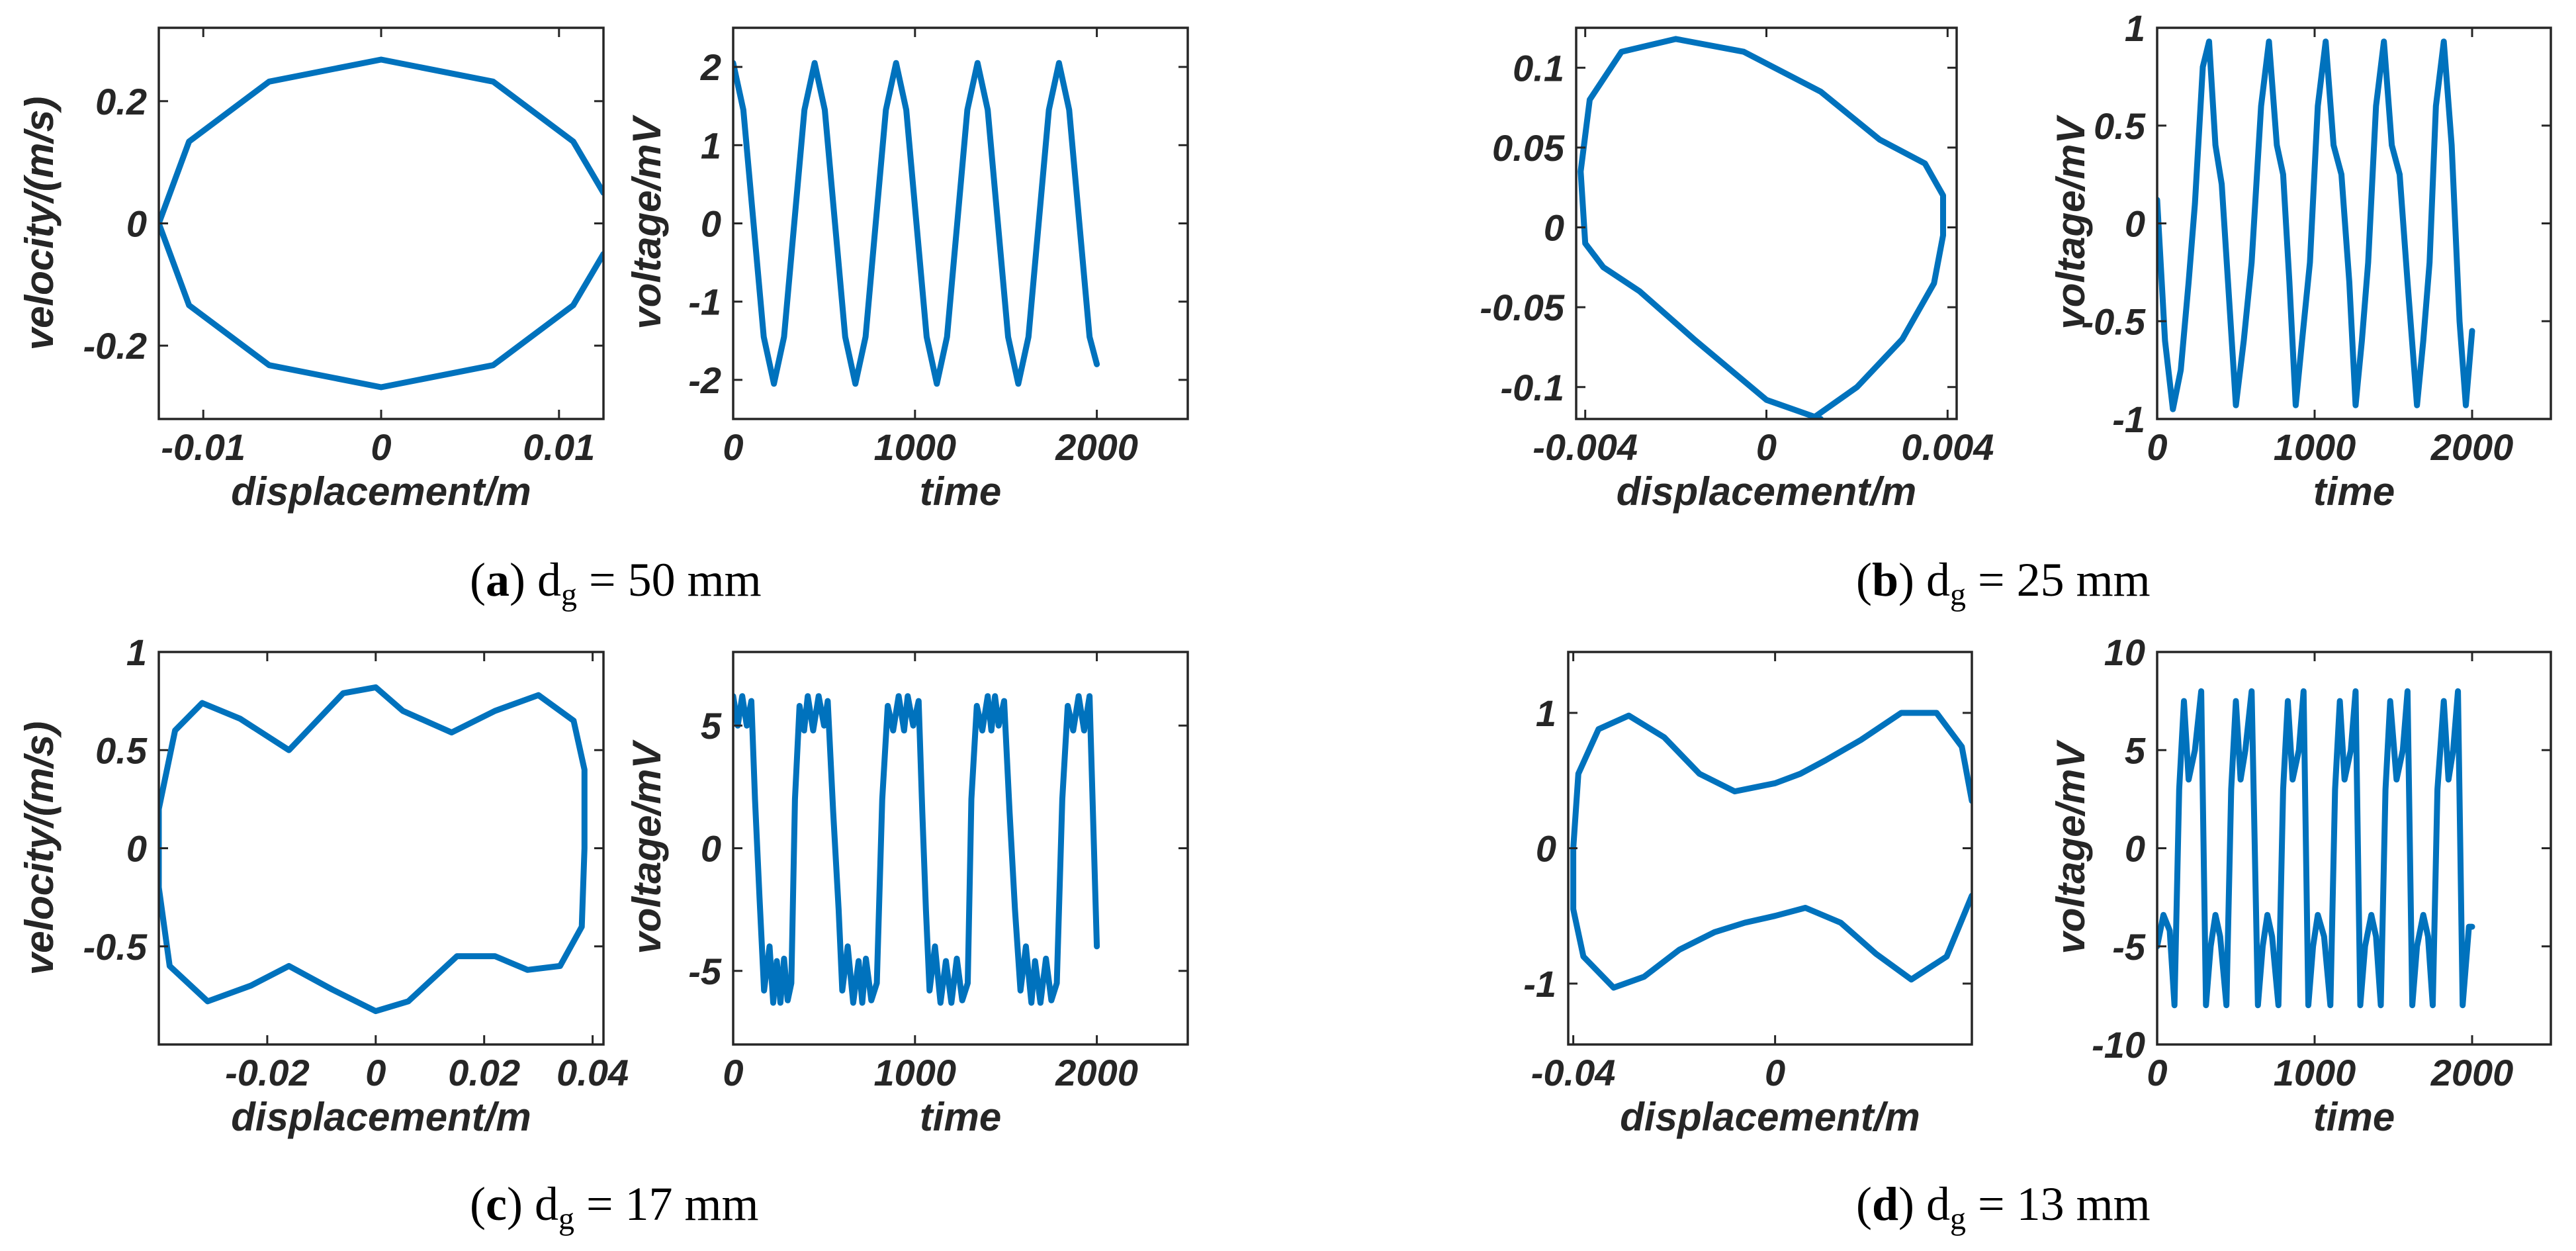  I want to click on x-tick-label: -0.04, so click(1573, 1072).